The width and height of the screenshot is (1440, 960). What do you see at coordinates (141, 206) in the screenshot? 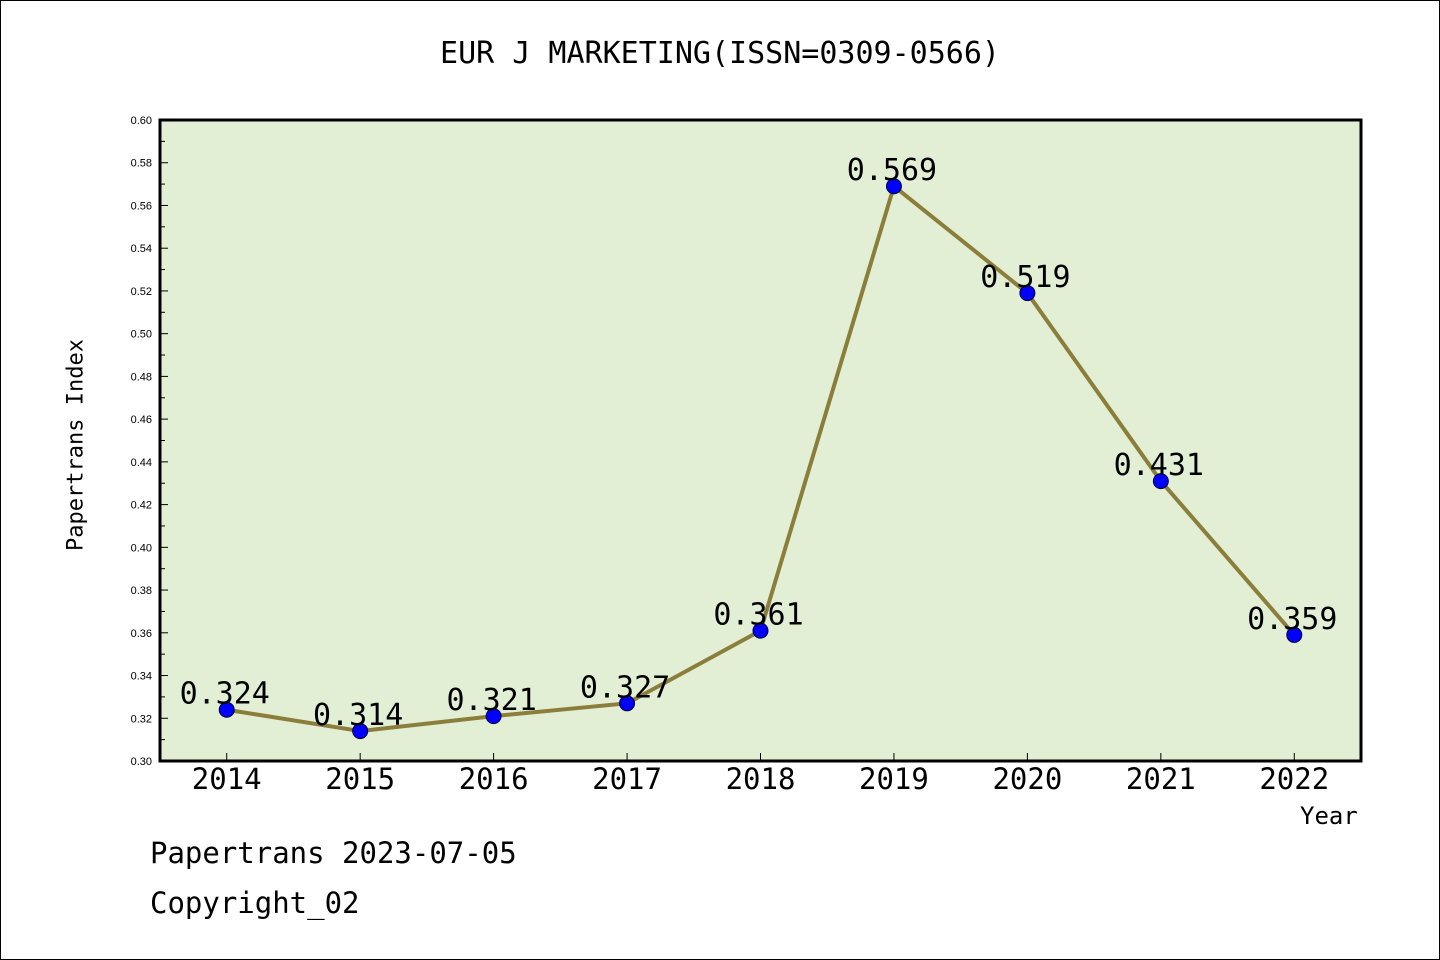
I see `y-tick-label: 0.56` at bounding box center [141, 206].